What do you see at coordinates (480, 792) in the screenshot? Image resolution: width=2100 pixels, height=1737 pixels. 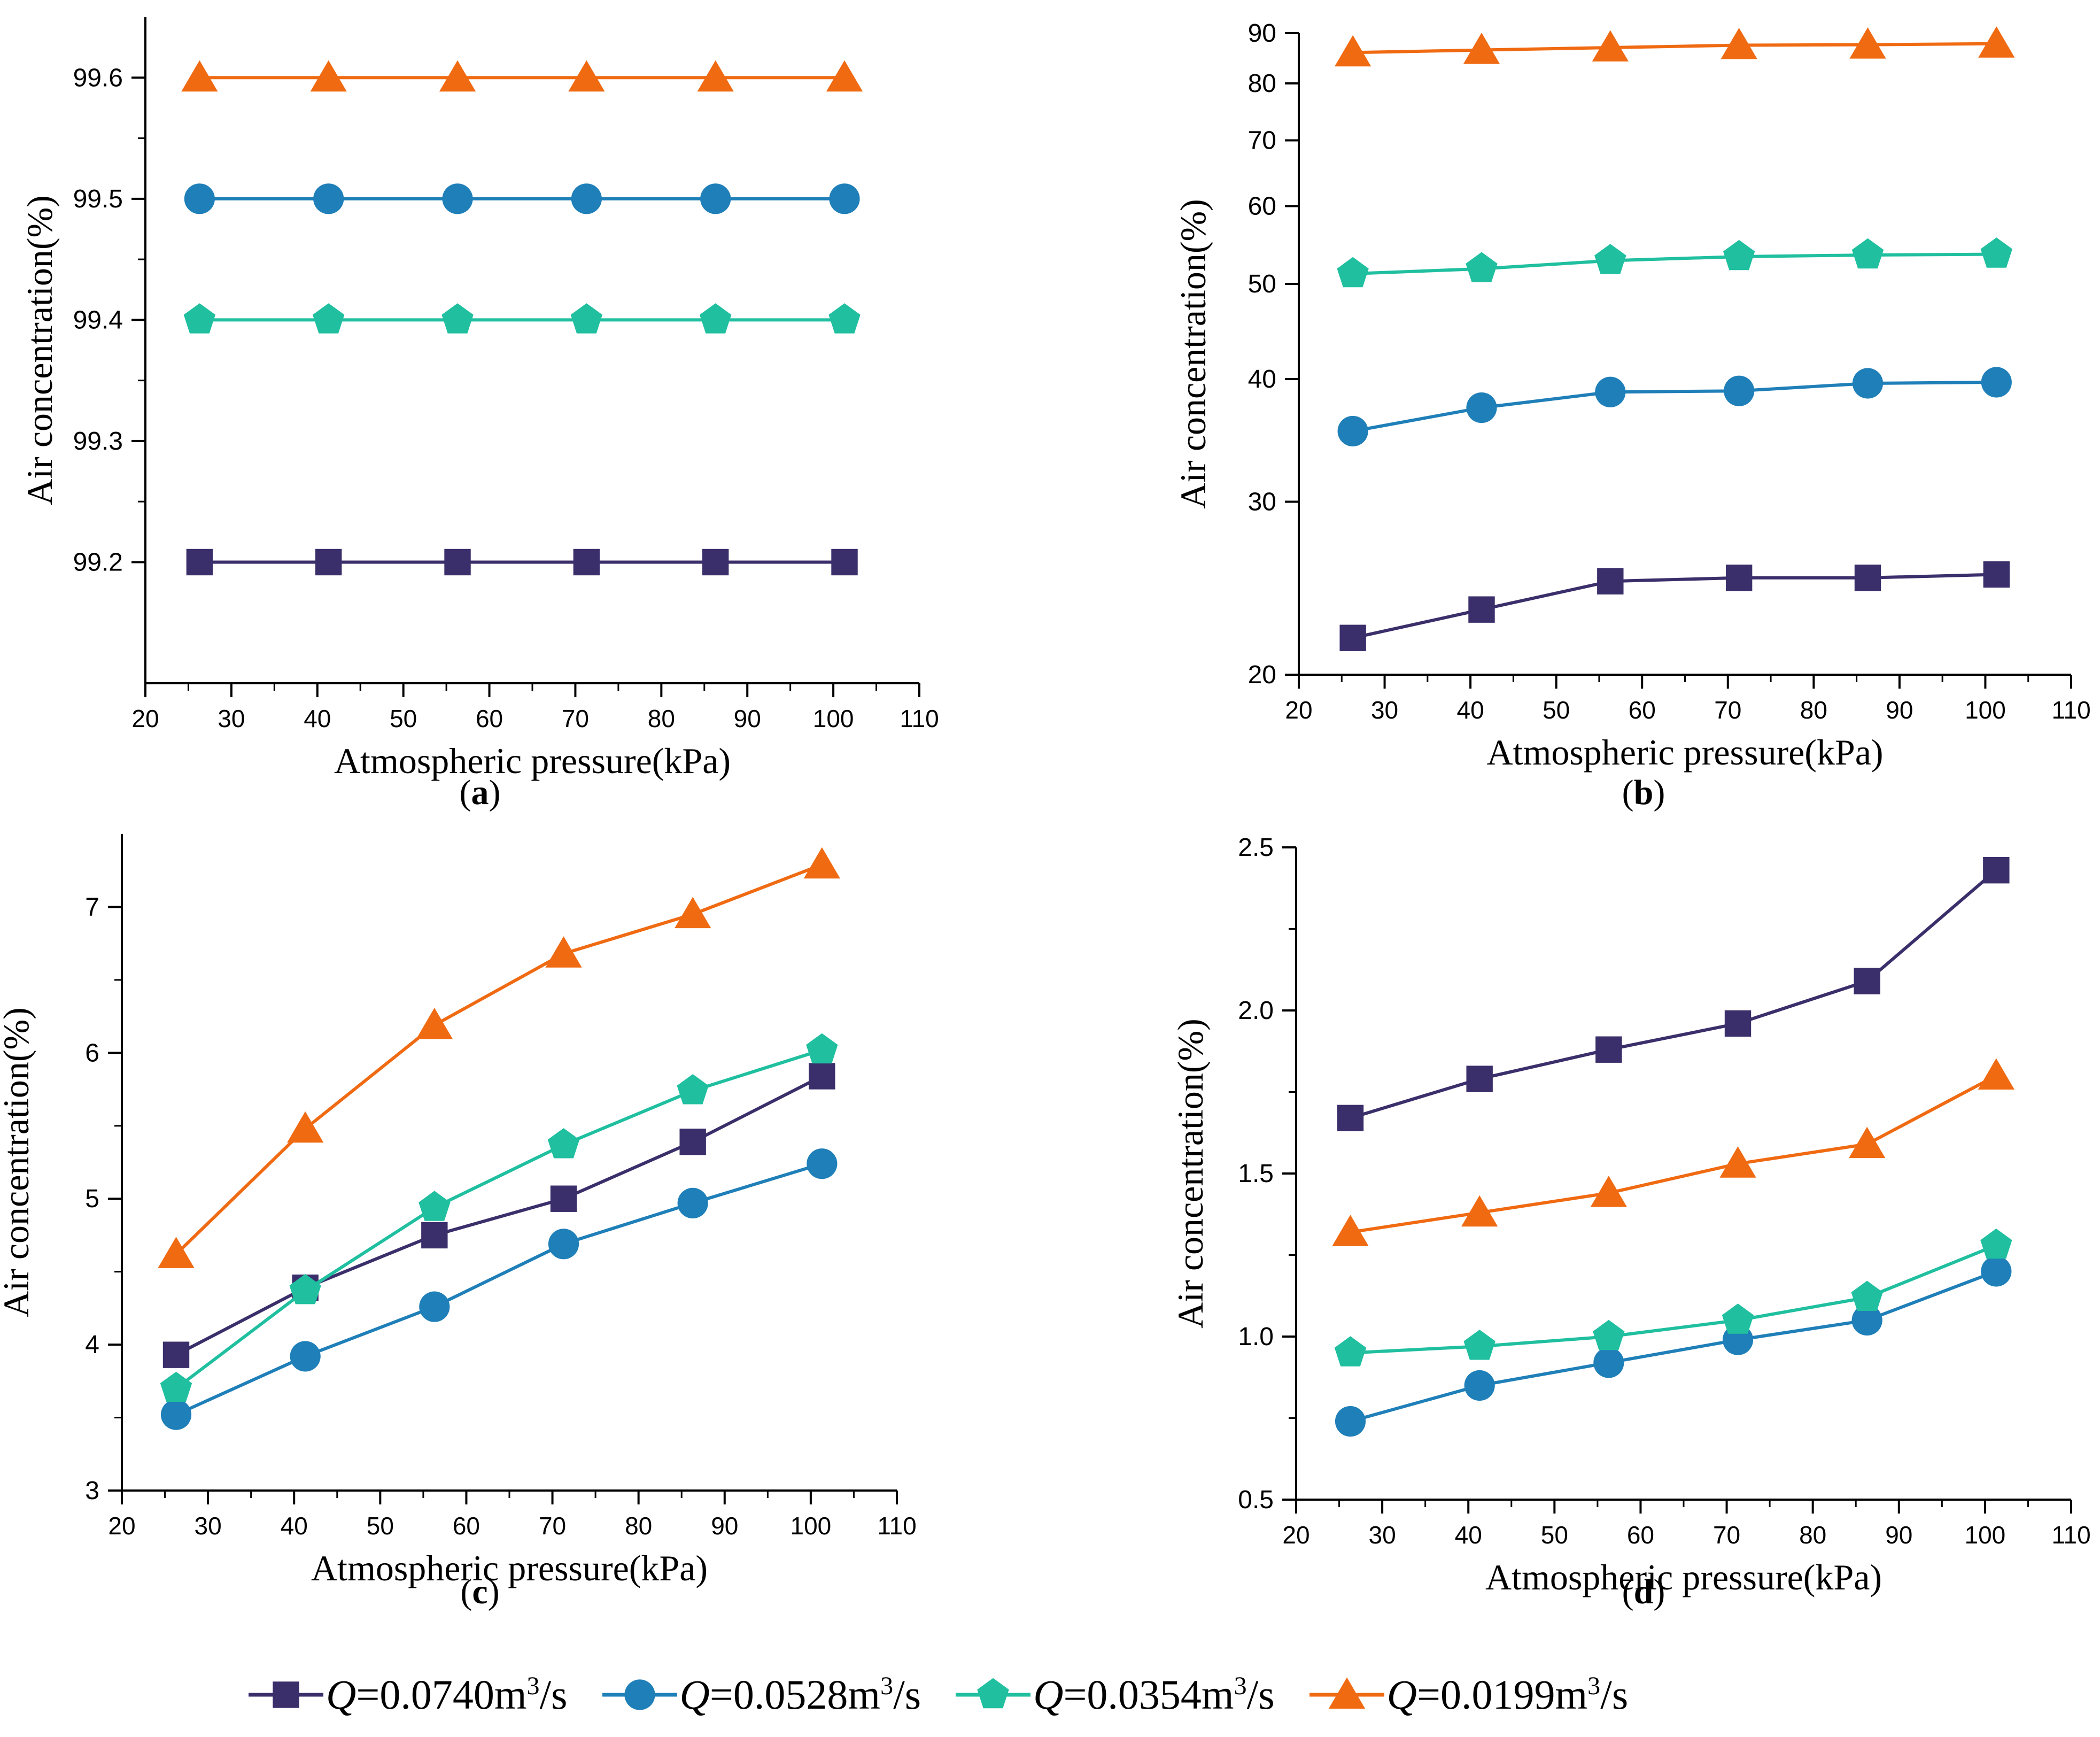 I see `caption-a: (a)` at bounding box center [480, 792].